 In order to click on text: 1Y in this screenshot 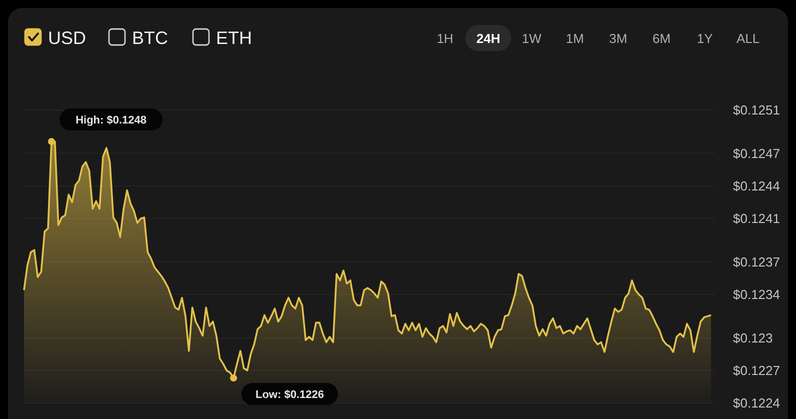, I will do `click(705, 38)`.